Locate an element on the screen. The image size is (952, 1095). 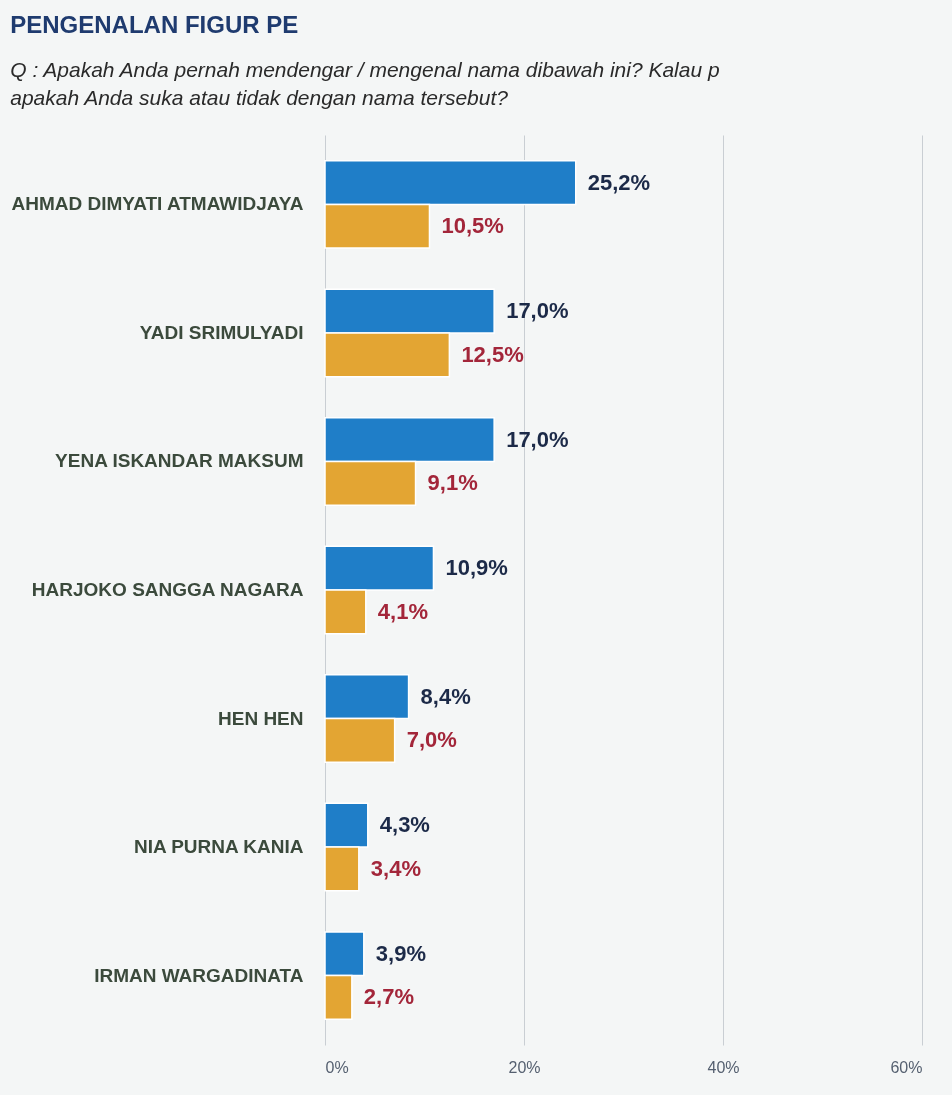
x-tick-label: 20% is located at coordinates (524, 1067).